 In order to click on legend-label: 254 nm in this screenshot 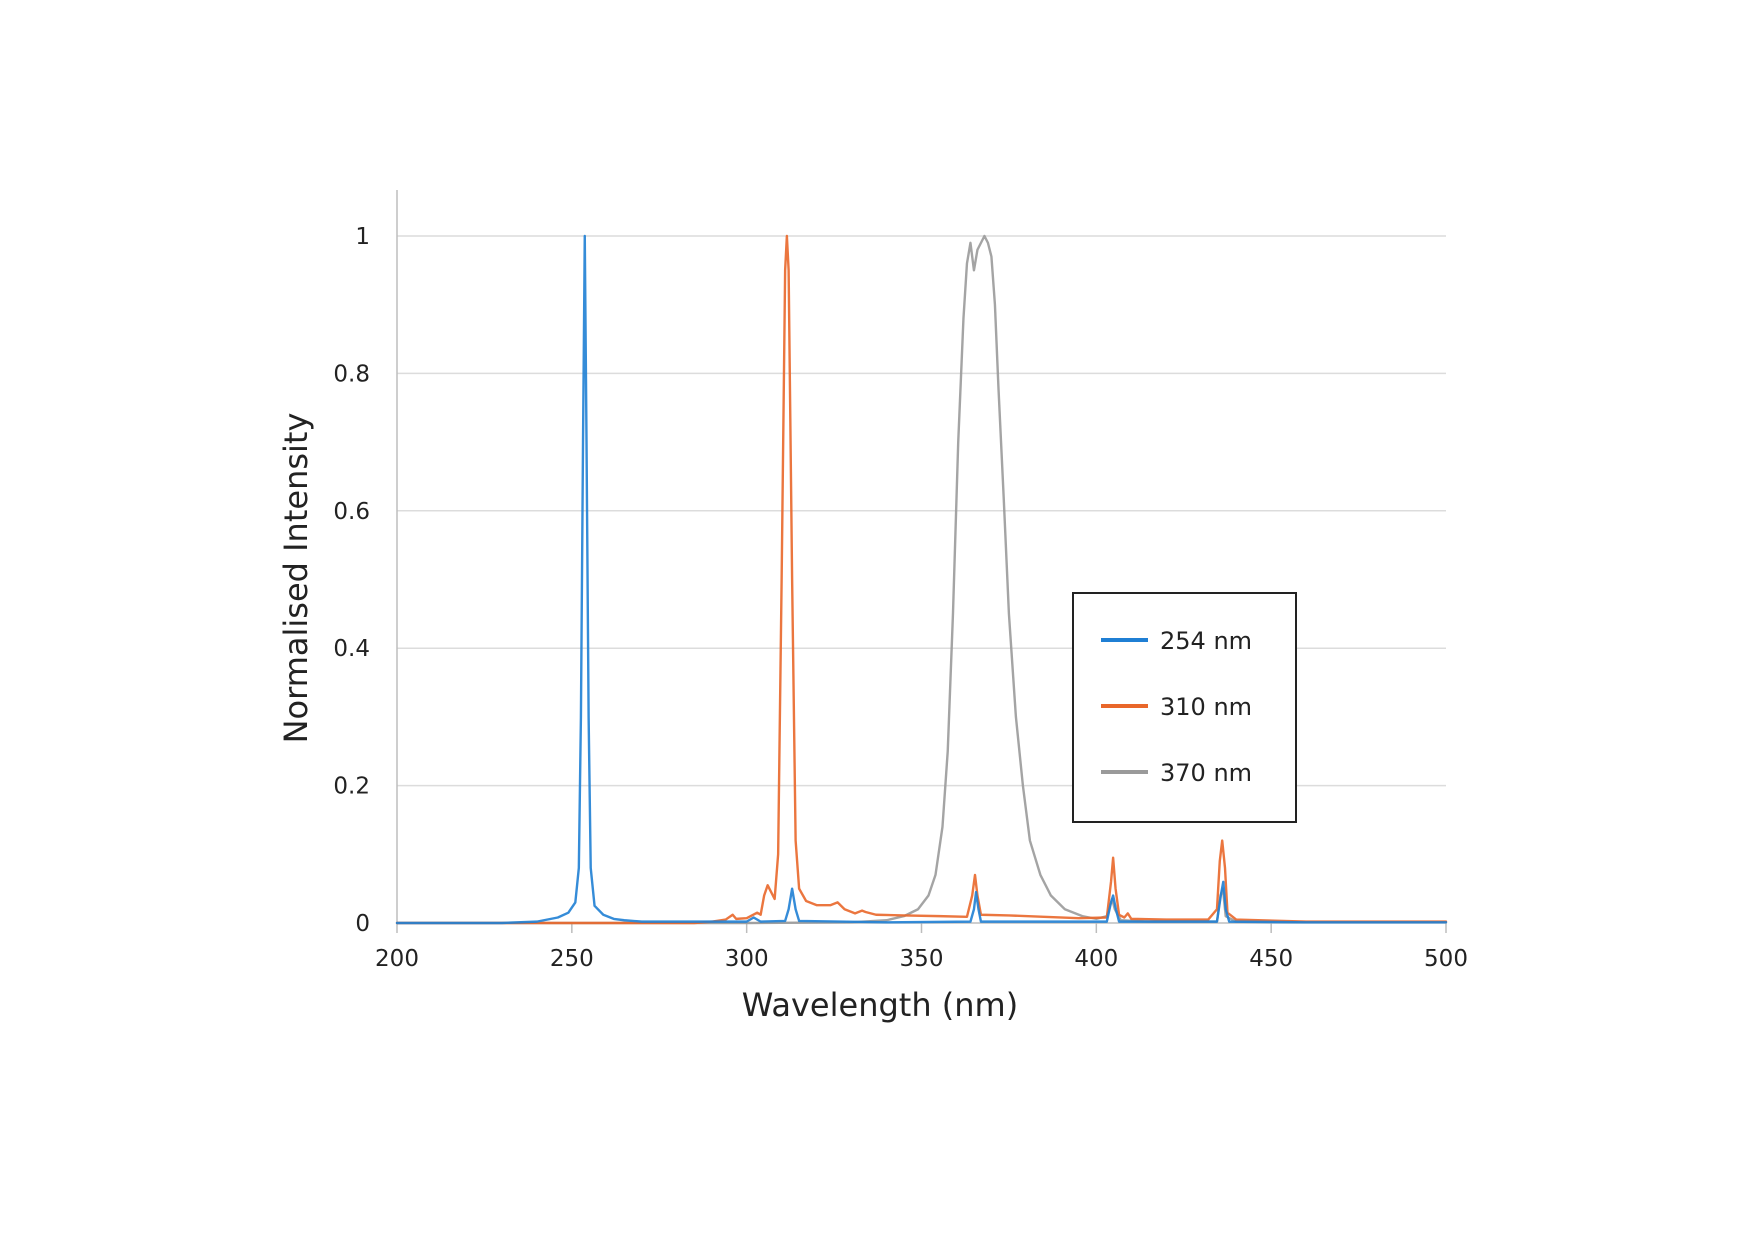, I will do `click(1206, 641)`.